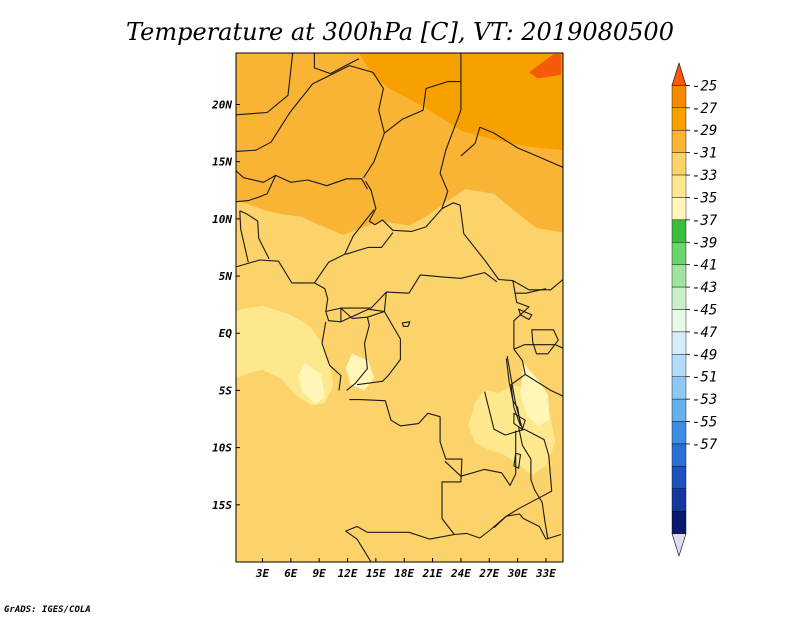  Describe the element at coordinates (221, 104) in the screenshot. I see `y-tick-label: 20N` at that location.